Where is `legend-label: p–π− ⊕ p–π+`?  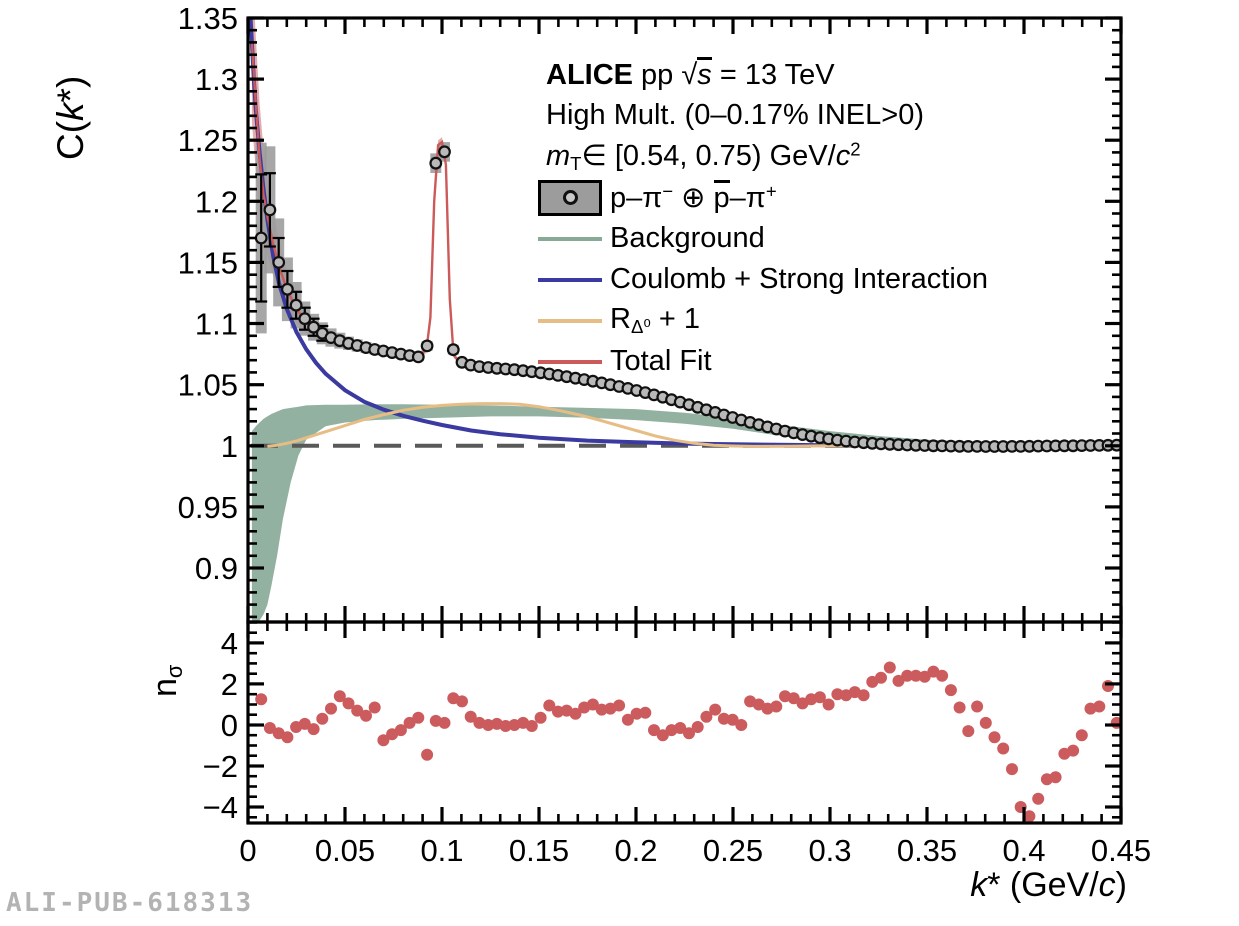
legend-label: p–π− ⊕ p–π+ is located at coordinates (693, 197).